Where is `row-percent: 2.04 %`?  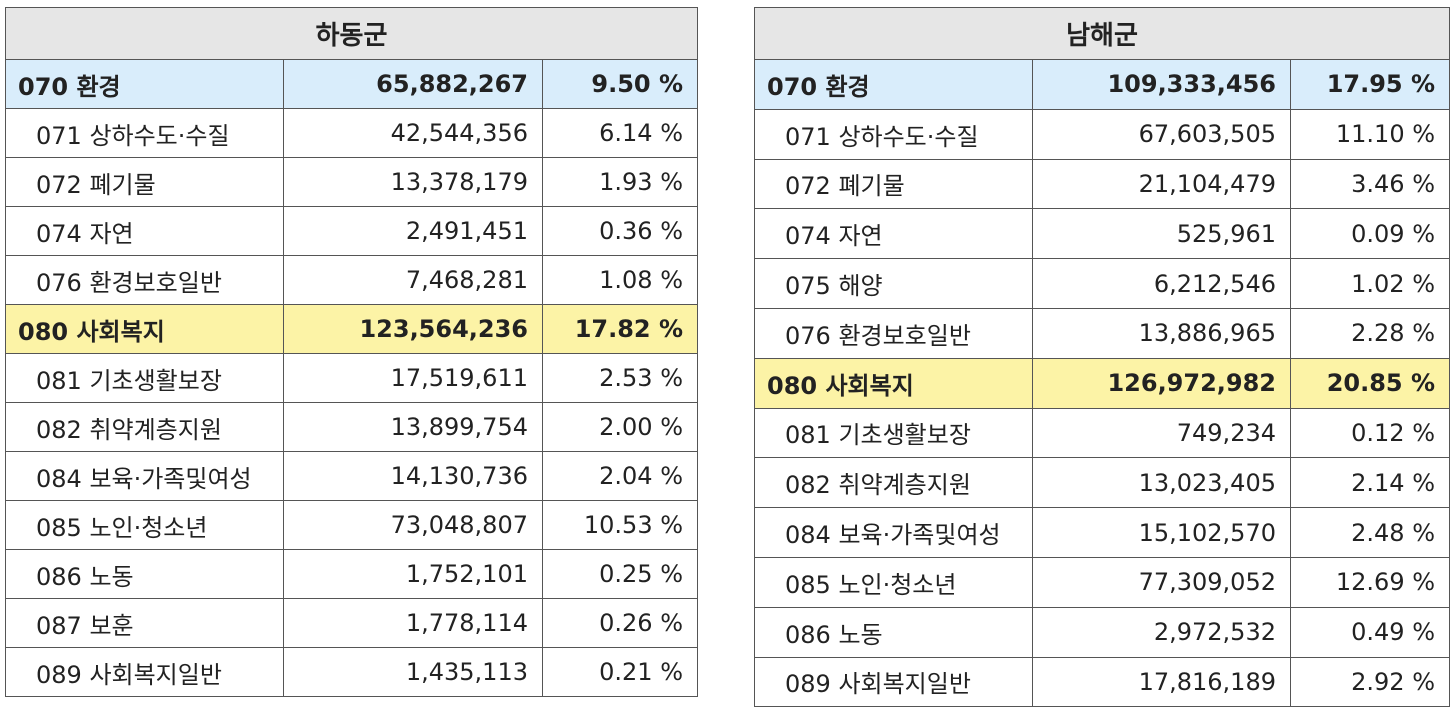 row-percent: 2.04 % is located at coordinates (620, 476).